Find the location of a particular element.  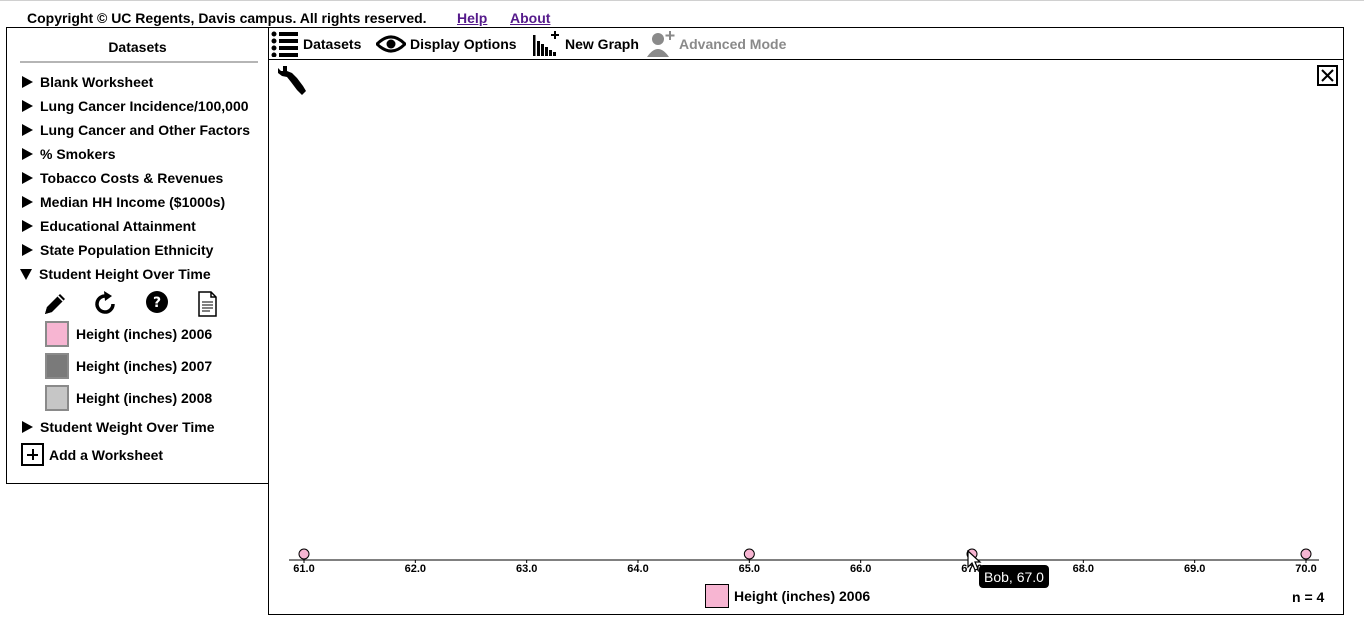

x-tick-label: 63.0 is located at coordinates (526, 569).